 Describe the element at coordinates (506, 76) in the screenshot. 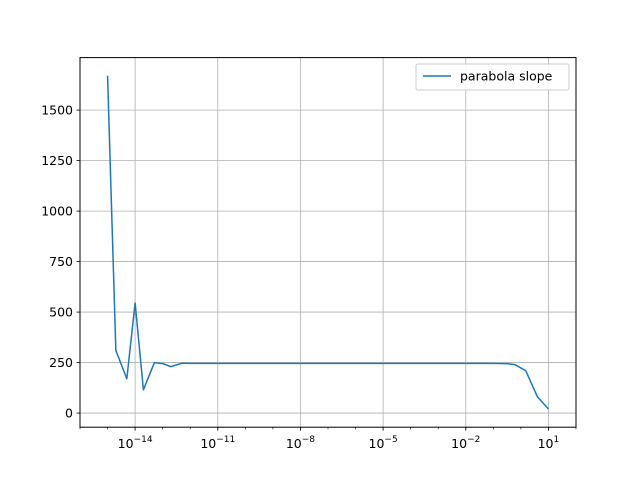

I see `legend-label: parabola slope` at that location.